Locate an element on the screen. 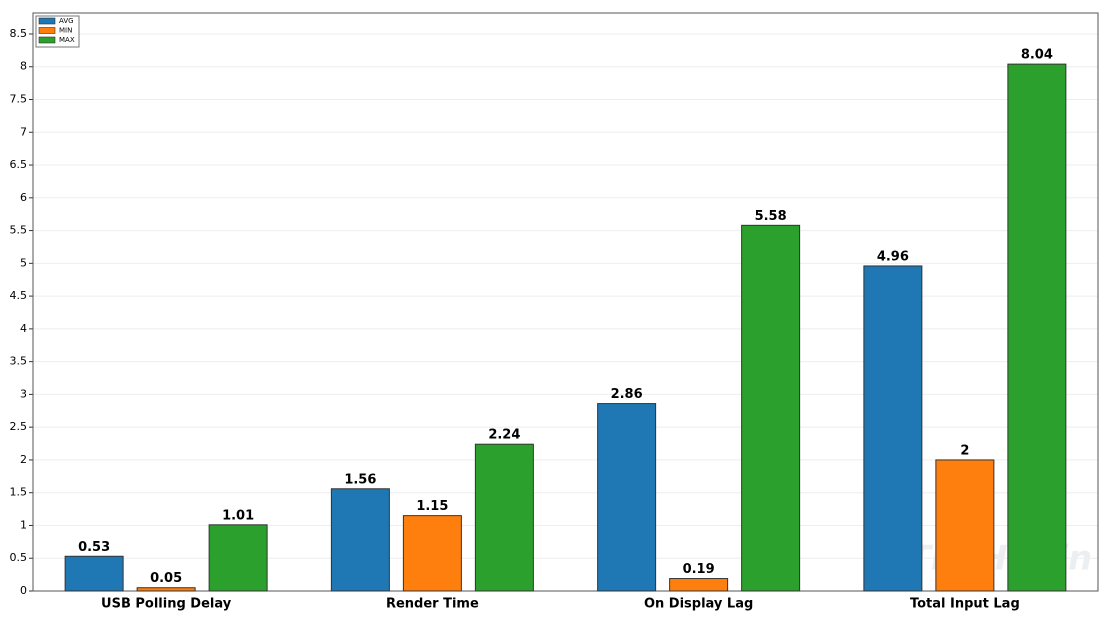  x-tick-label: On Display Lag is located at coordinates (698, 604).